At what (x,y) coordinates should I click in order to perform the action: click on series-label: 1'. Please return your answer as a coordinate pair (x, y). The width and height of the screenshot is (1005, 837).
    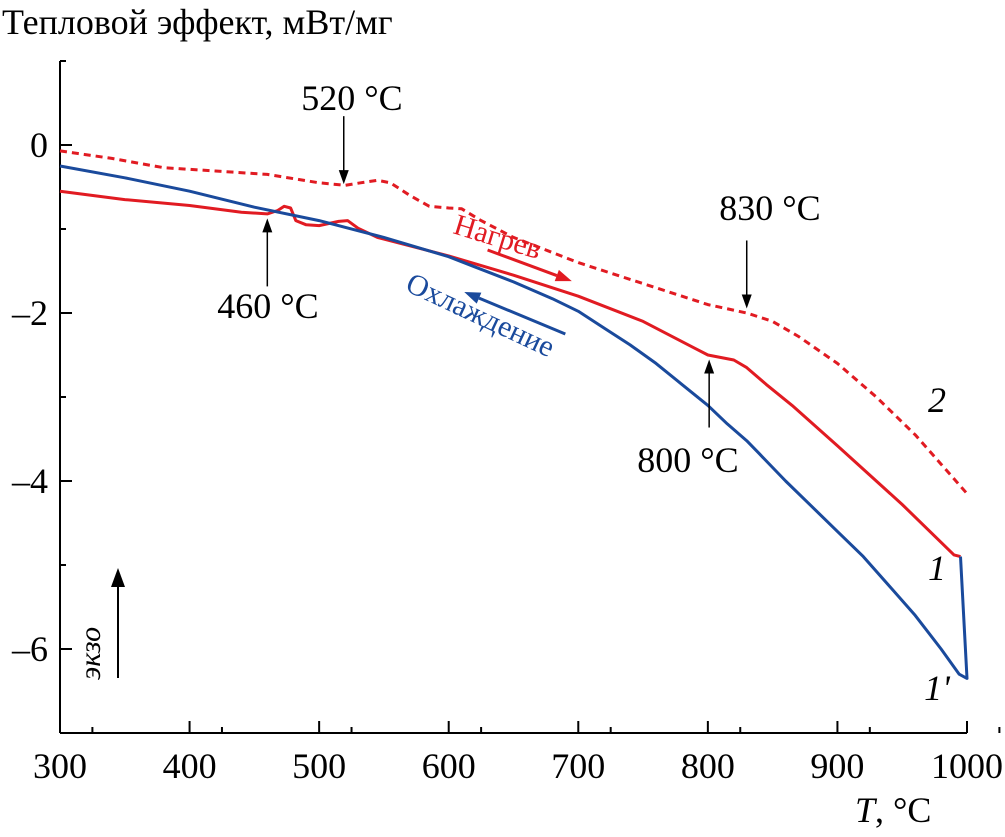
    Looking at the image, I should click on (937, 688).